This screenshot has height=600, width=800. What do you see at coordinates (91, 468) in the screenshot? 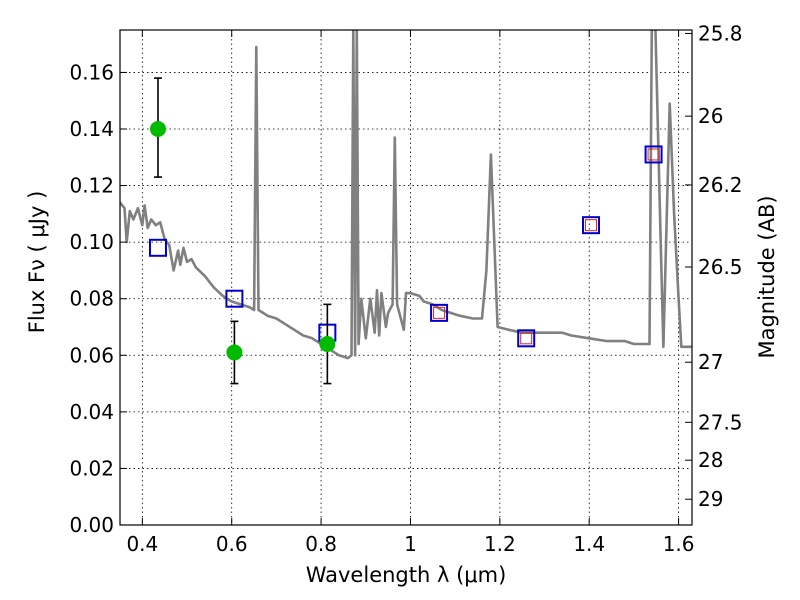
I see `y-tick-label: 0.02` at bounding box center [91, 468].